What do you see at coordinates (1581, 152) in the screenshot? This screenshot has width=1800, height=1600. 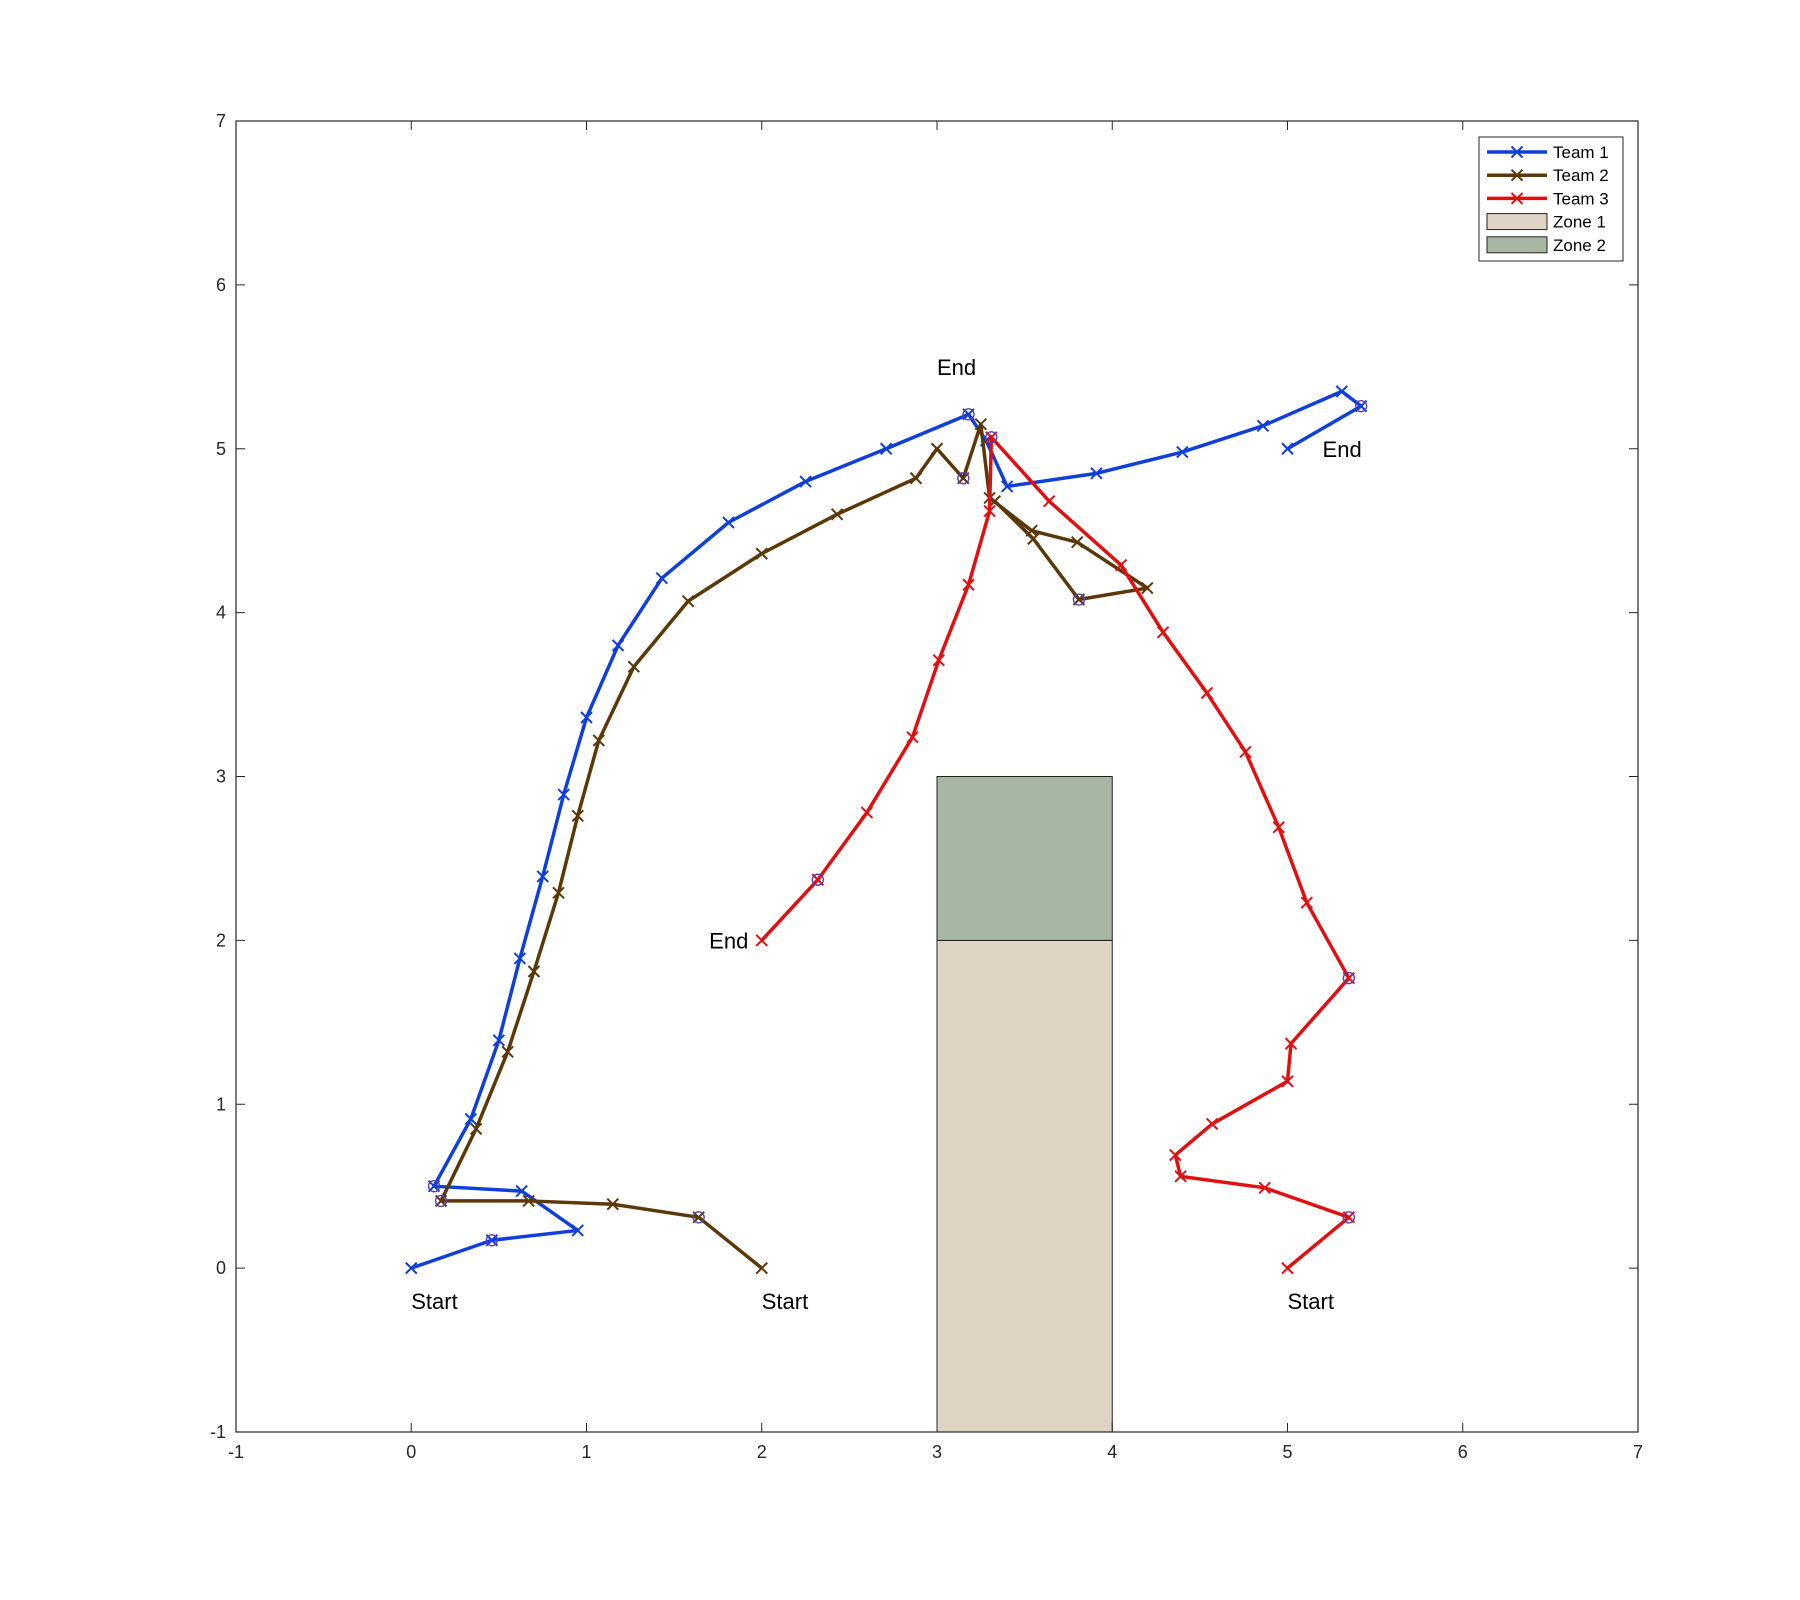 I see `legend-label-series-1: Team 1` at bounding box center [1581, 152].